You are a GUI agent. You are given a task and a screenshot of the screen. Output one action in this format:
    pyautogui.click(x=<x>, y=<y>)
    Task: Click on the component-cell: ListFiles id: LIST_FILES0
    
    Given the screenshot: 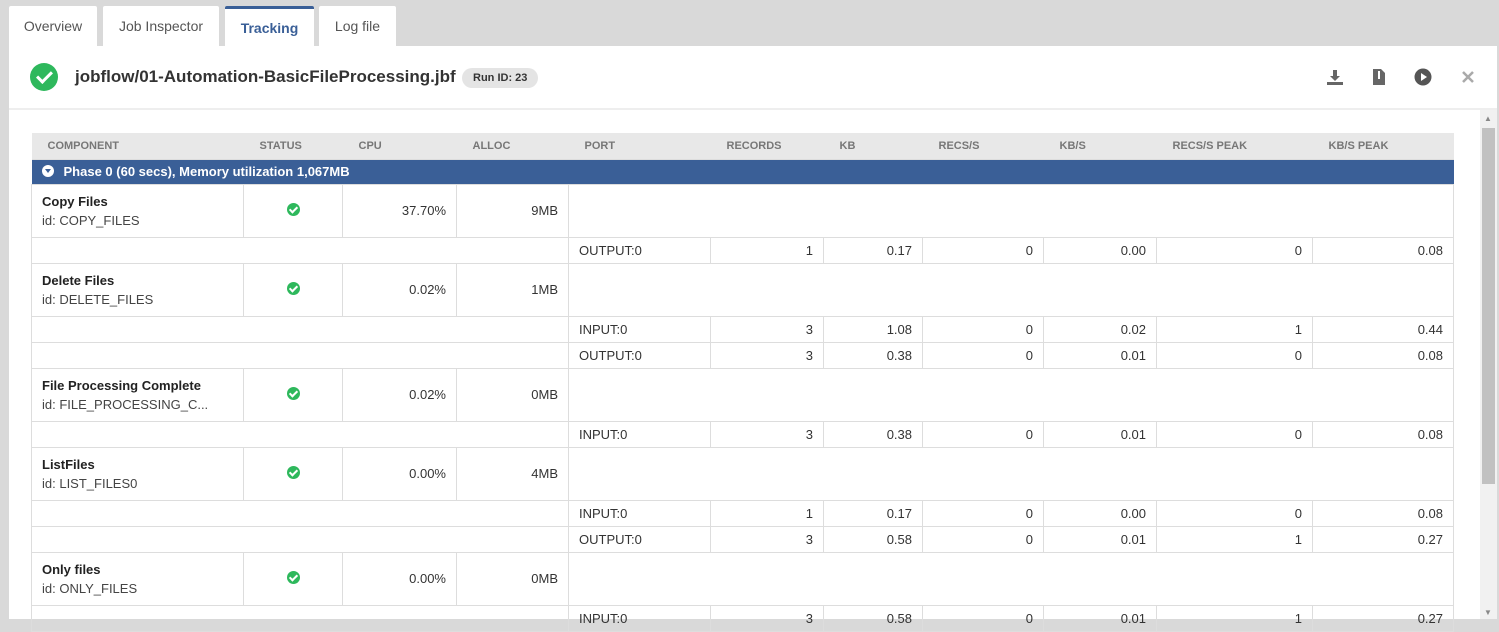 What is the action you would take?
    pyautogui.click(x=137, y=473)
    